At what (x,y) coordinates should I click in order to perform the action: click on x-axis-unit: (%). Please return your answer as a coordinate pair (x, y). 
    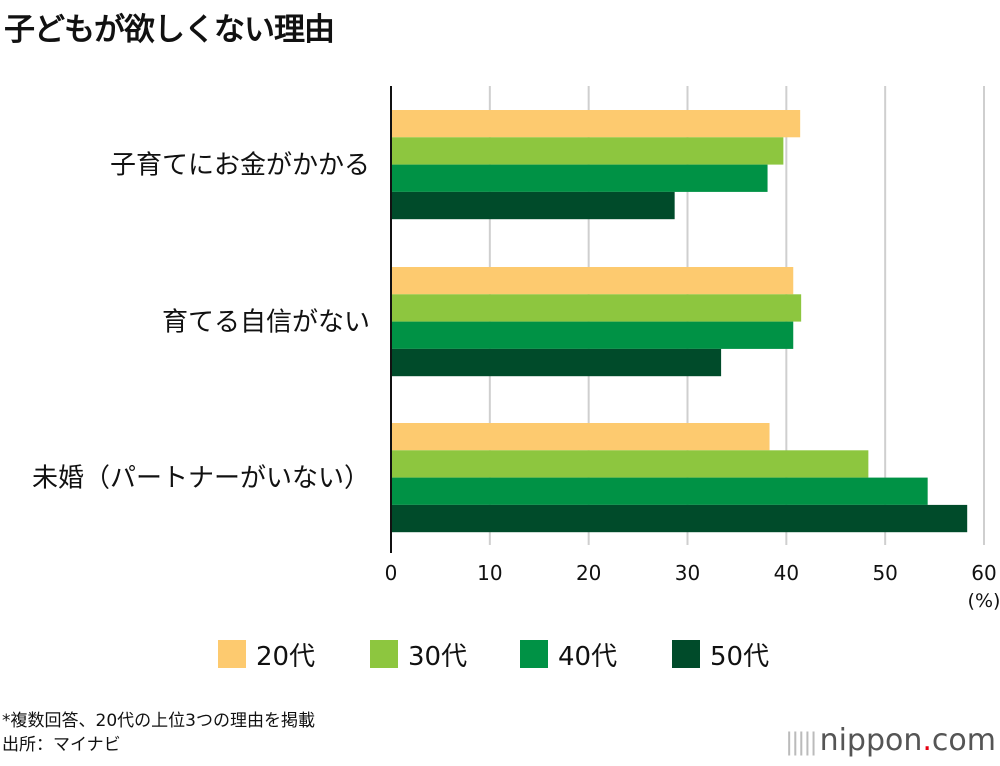
    Looking at the image, I should click on (984, 601).